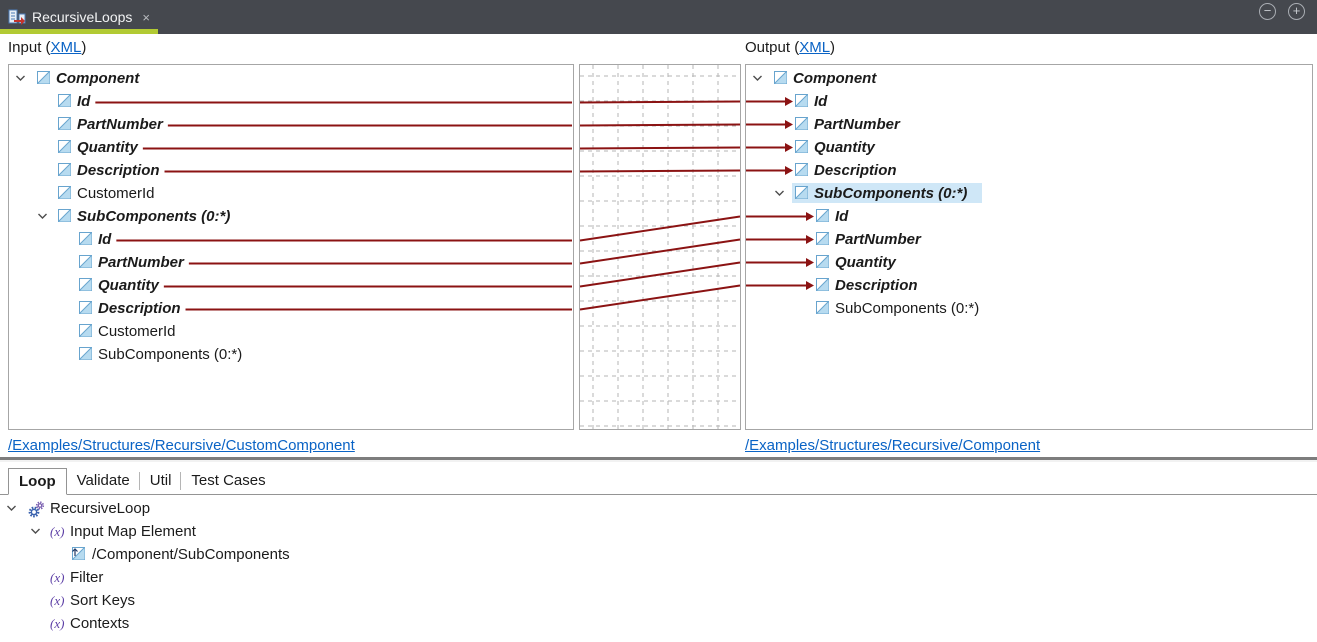 The width and height of the screenshot is (1317, 642). Describe the element at coordinates (103, 481) in the screenshot. I see `tab-validate: Validate` at that location.